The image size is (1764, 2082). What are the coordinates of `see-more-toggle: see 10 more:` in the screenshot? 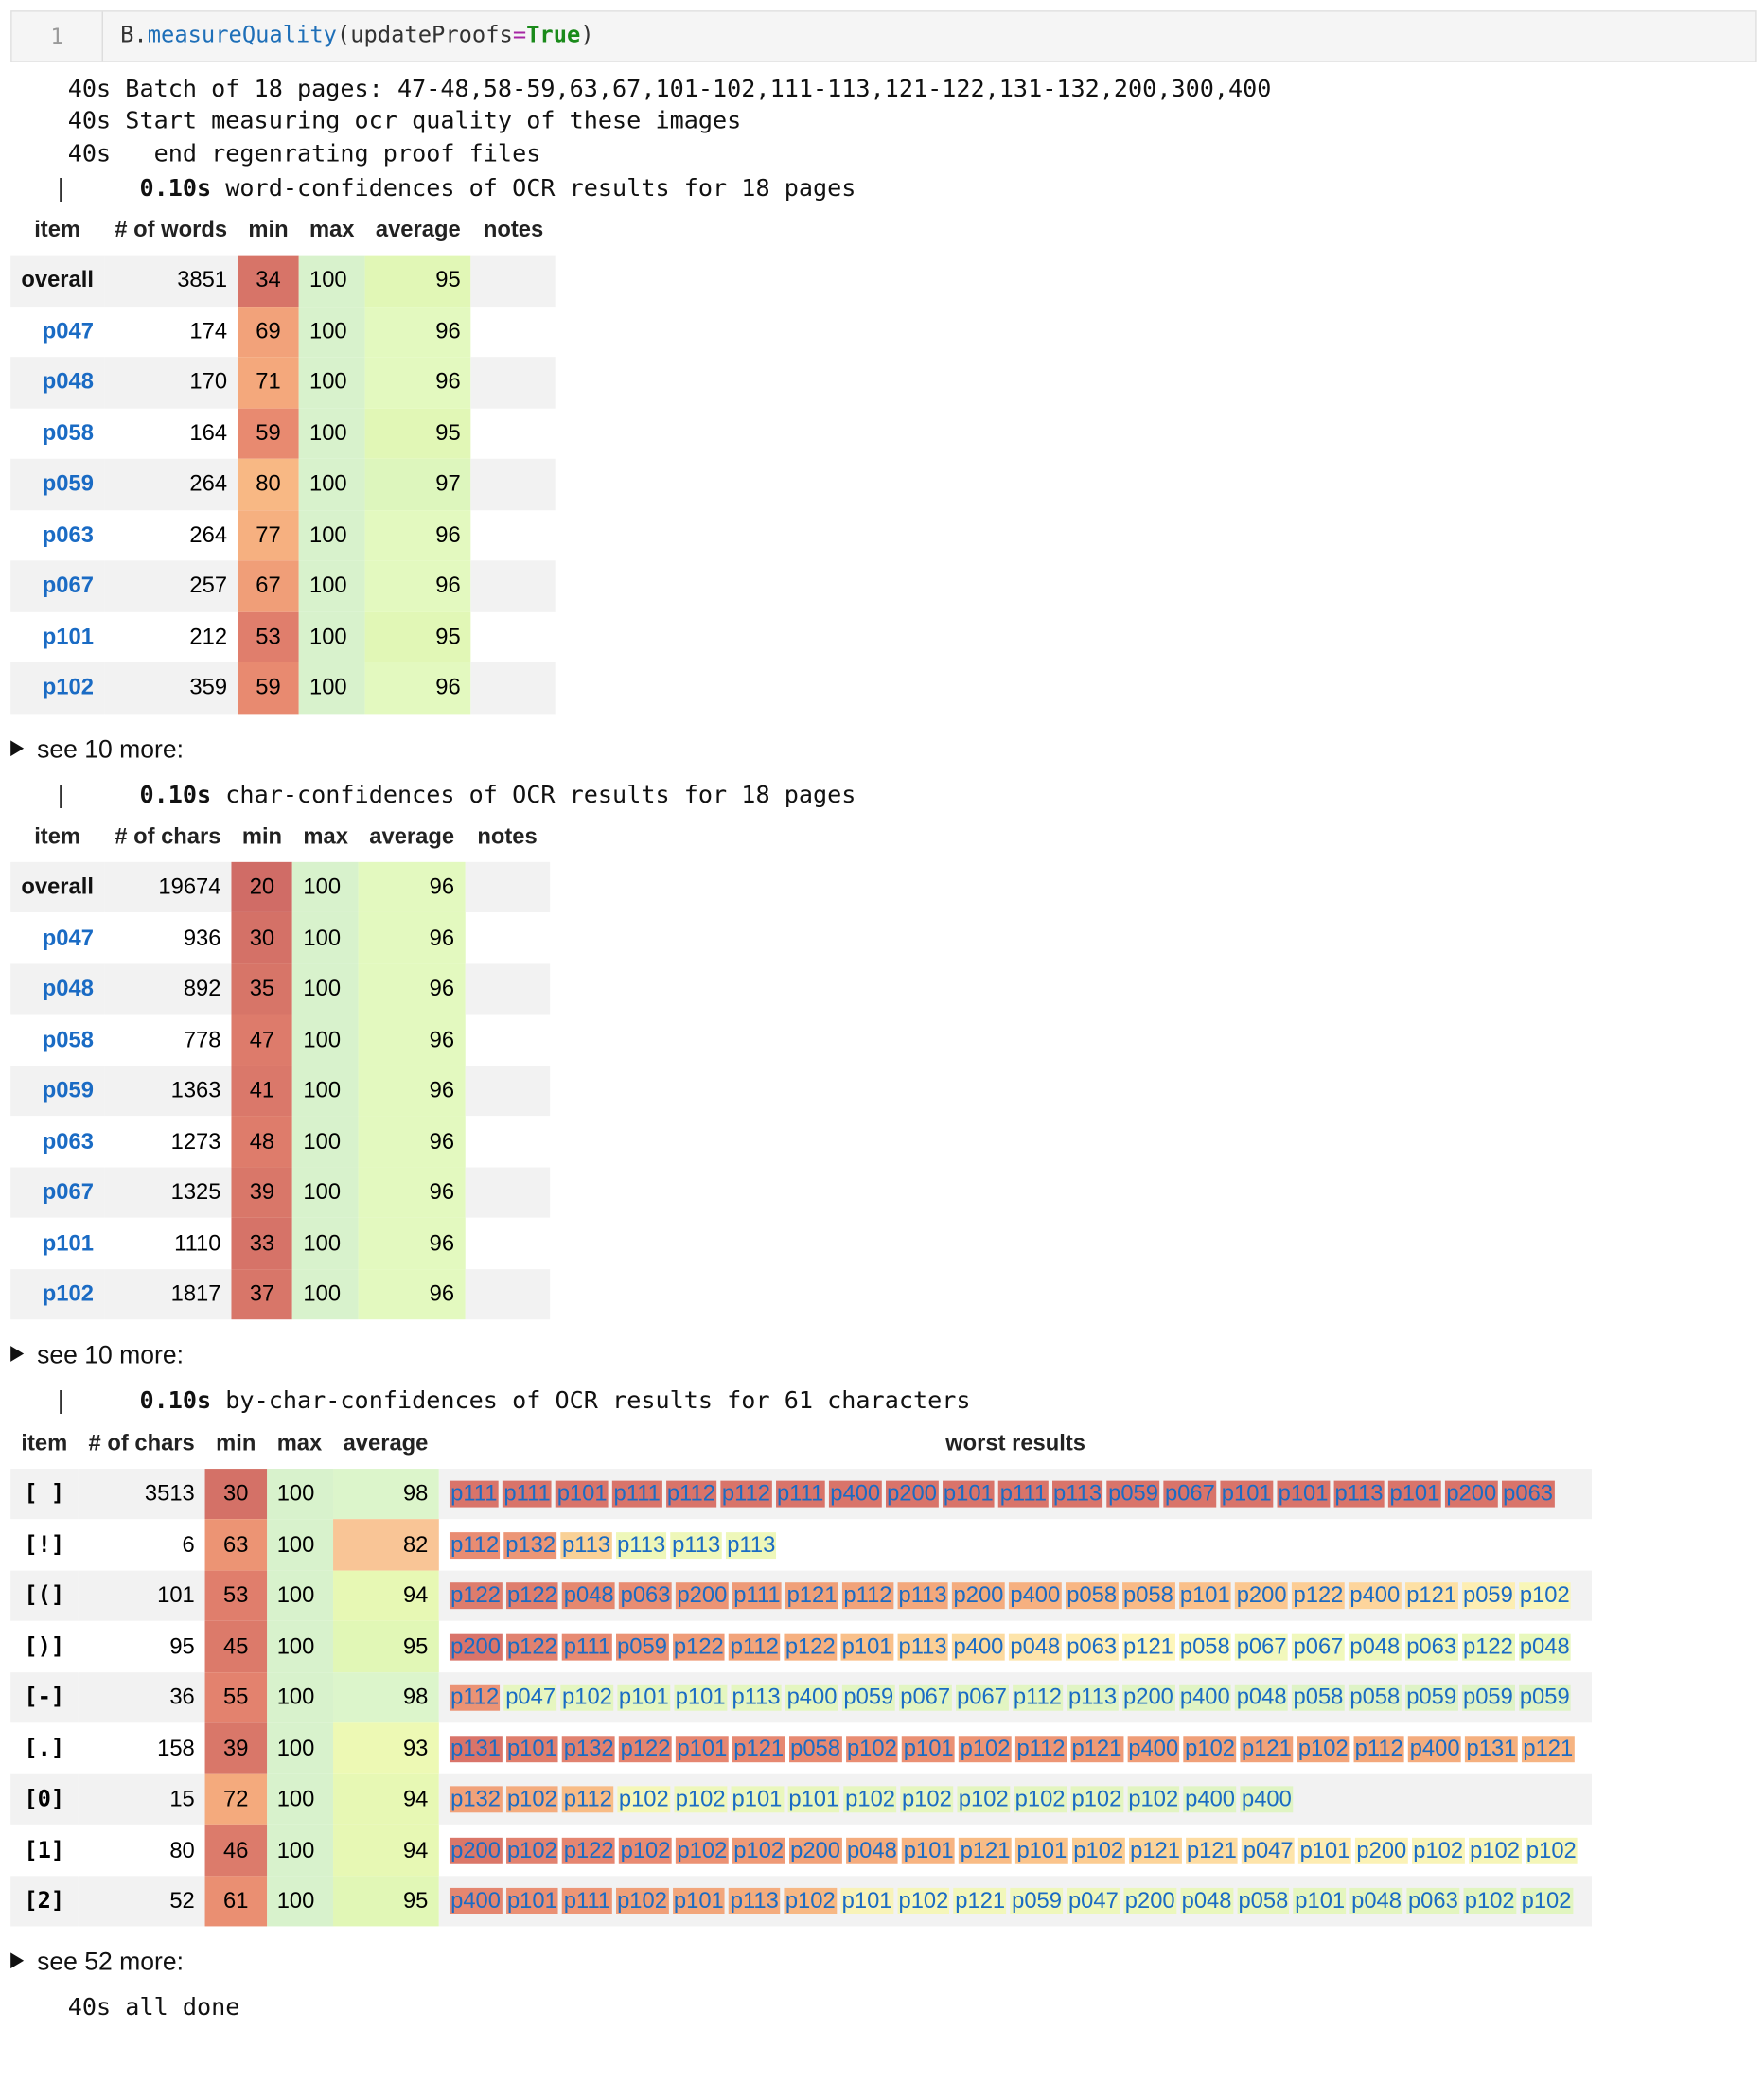 It's located at (886, 1357).